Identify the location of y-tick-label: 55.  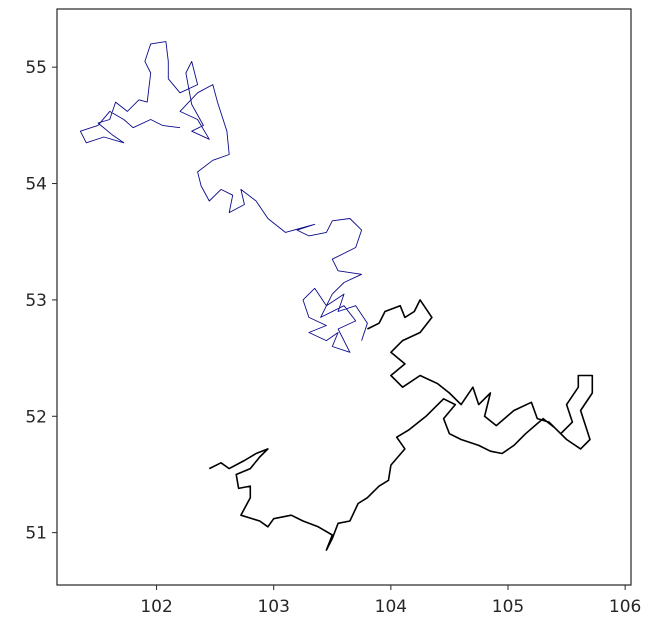
(36, 68).